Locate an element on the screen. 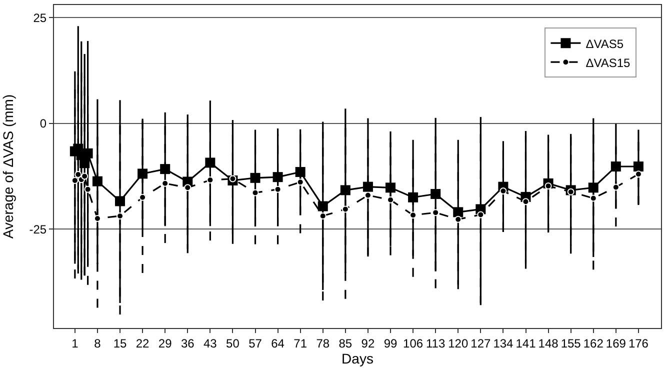  x-tick-label: 134 is located at coordinates (503, 343).